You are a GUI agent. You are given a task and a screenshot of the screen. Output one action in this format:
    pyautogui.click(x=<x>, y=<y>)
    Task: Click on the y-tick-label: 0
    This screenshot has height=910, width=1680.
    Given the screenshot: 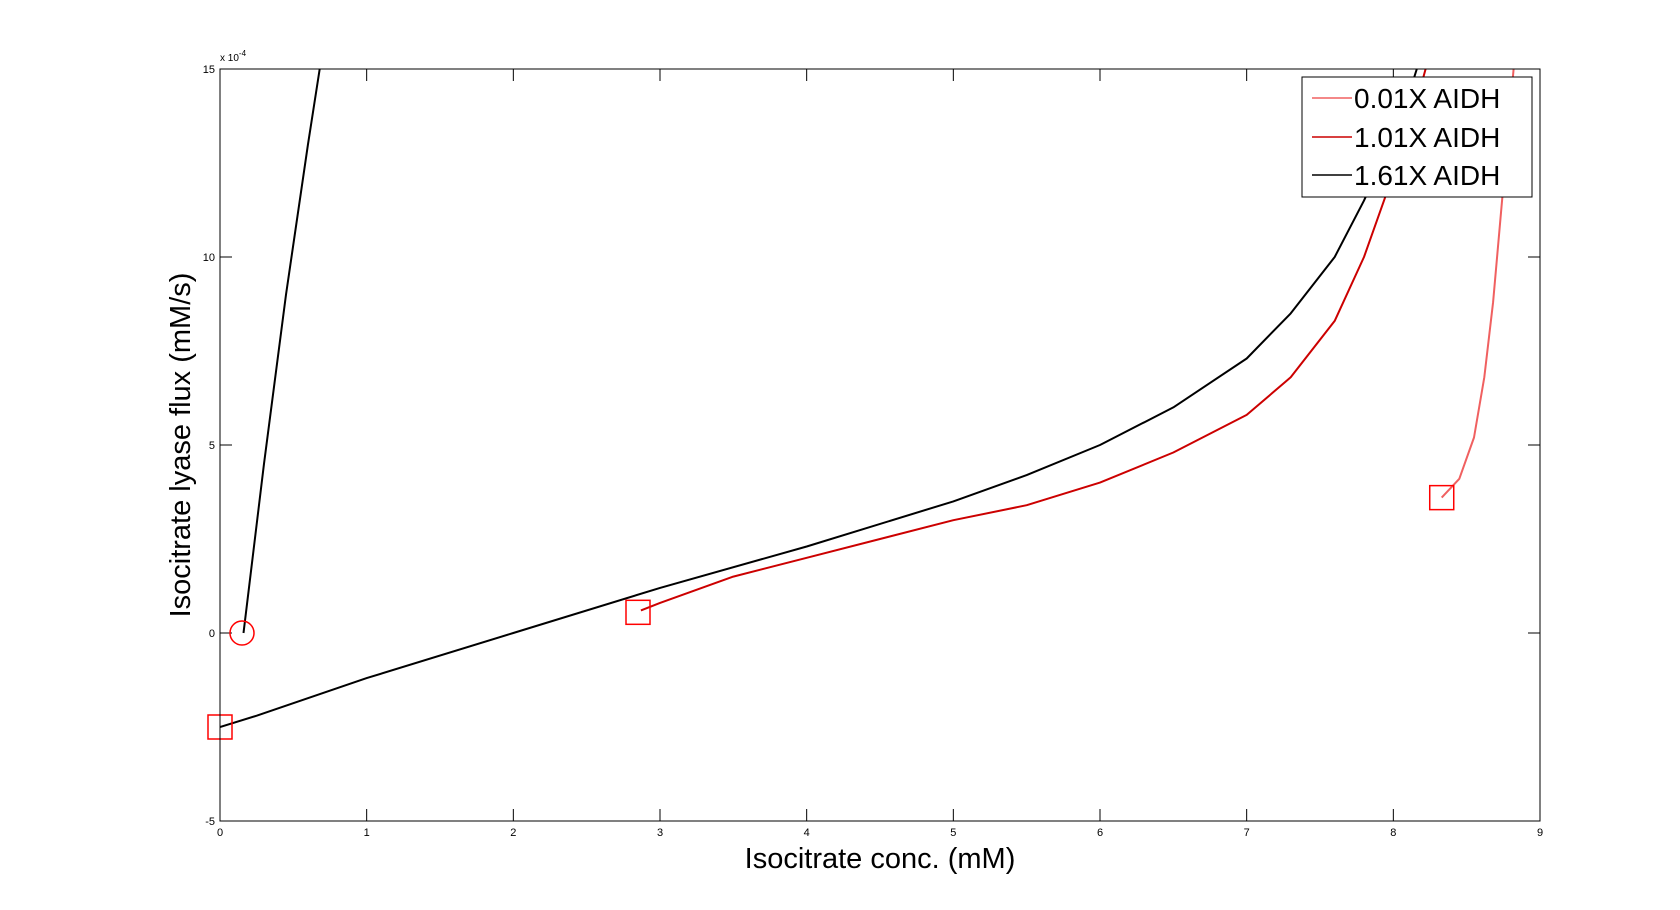 What is the action you would take?
    pyautogui.click(x=212, y=634)
    